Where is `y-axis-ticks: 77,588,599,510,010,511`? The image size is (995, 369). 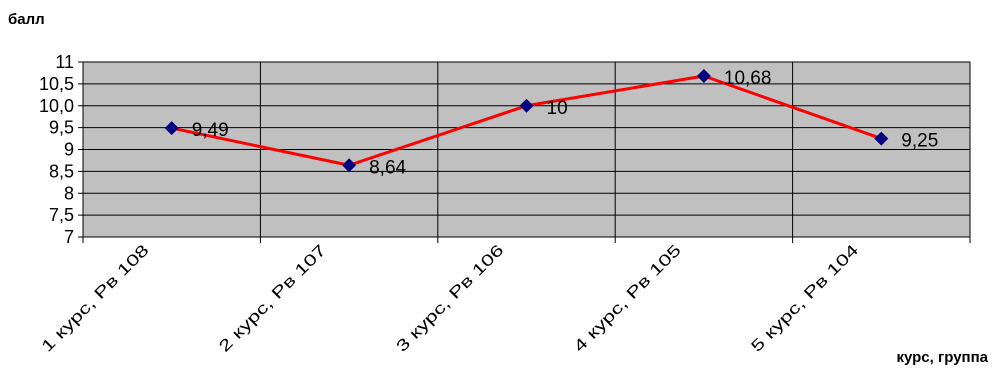 y-axis-ticks: 77,588,599,510,010,511 is located at coordinates (61, 149).